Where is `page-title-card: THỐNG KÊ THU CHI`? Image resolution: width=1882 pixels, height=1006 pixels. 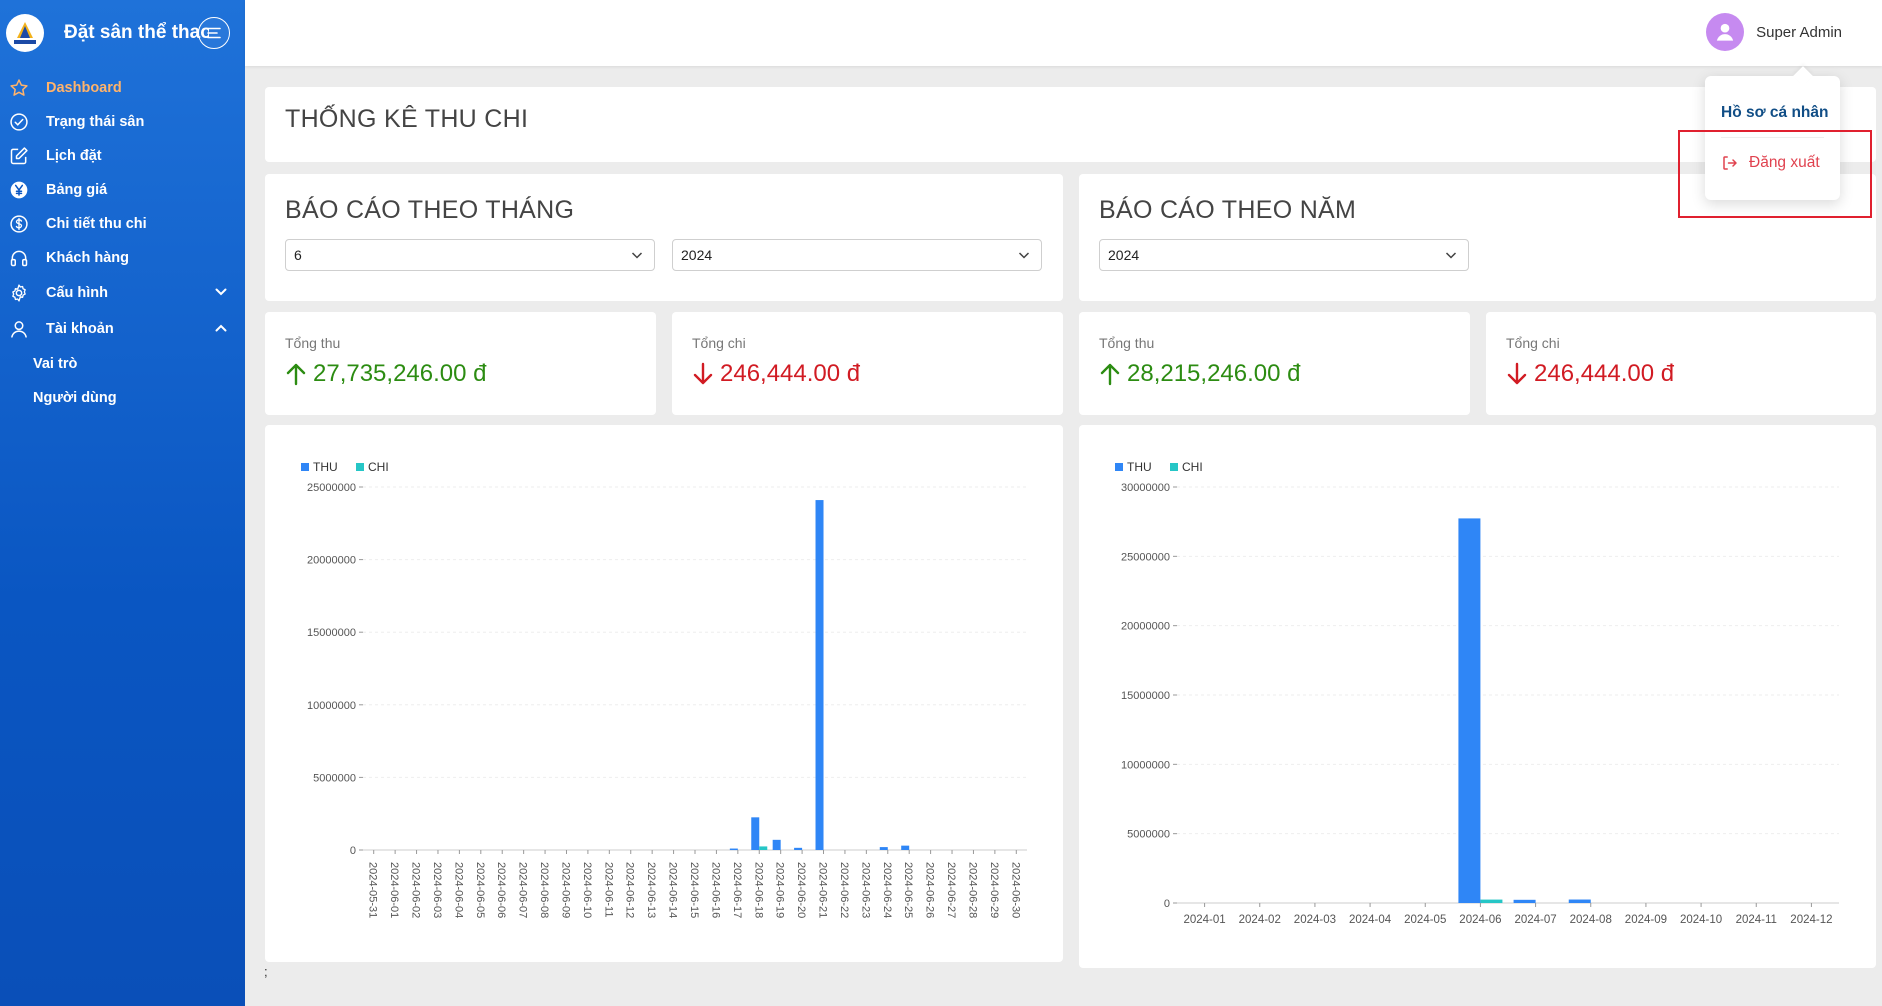
page-title-card: THỐNG KÊ THU CHI is located at coordinates (1070, 124).